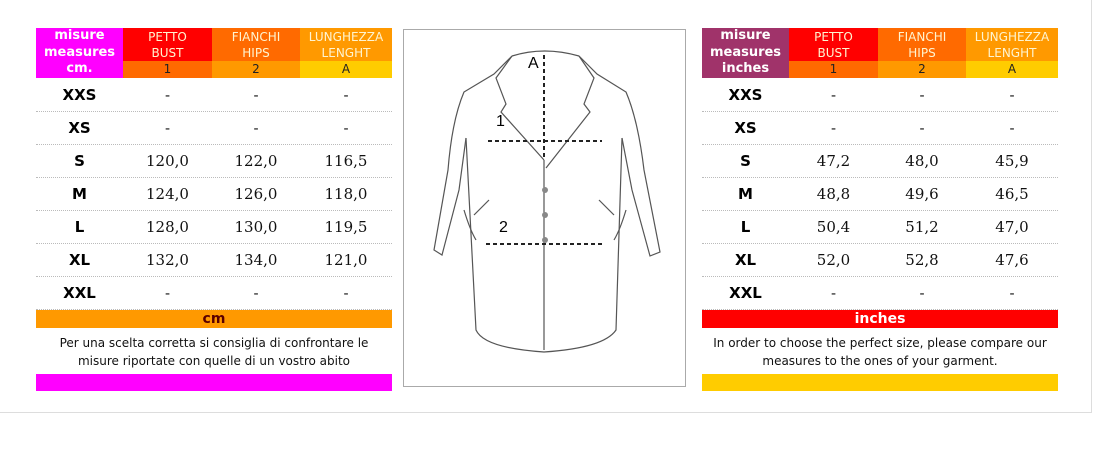 The image size is (1094, 460). What do you see at coordinates (256, 259) in the screenshot?
I see `cell-value: 134,0` at bounding box center [256, 259].